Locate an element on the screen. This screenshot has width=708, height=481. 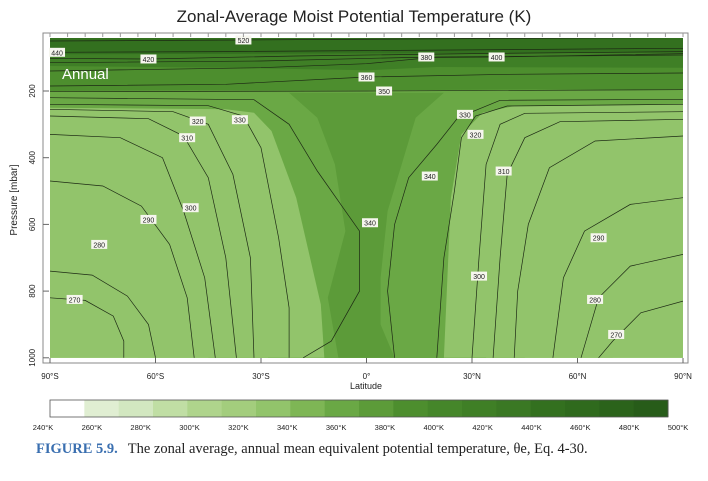
y-tick-label: 600 is located at coordinates (32, 224).